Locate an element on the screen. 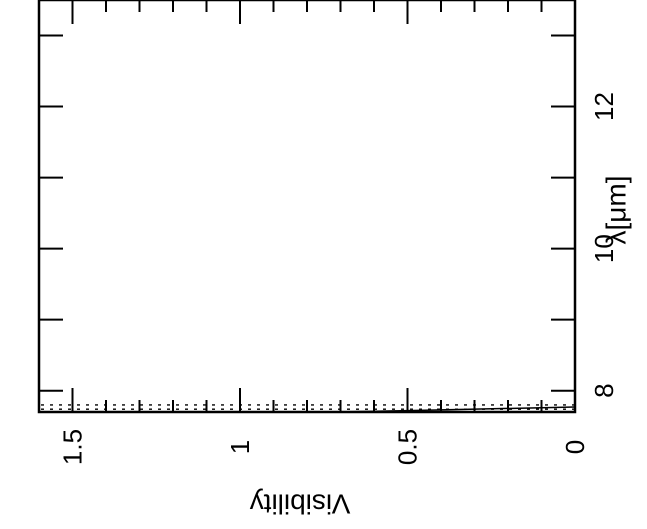 The height and width of the screenshot is (529, 647). y-axis-label: Visibility is located at coordinates (300, 504).